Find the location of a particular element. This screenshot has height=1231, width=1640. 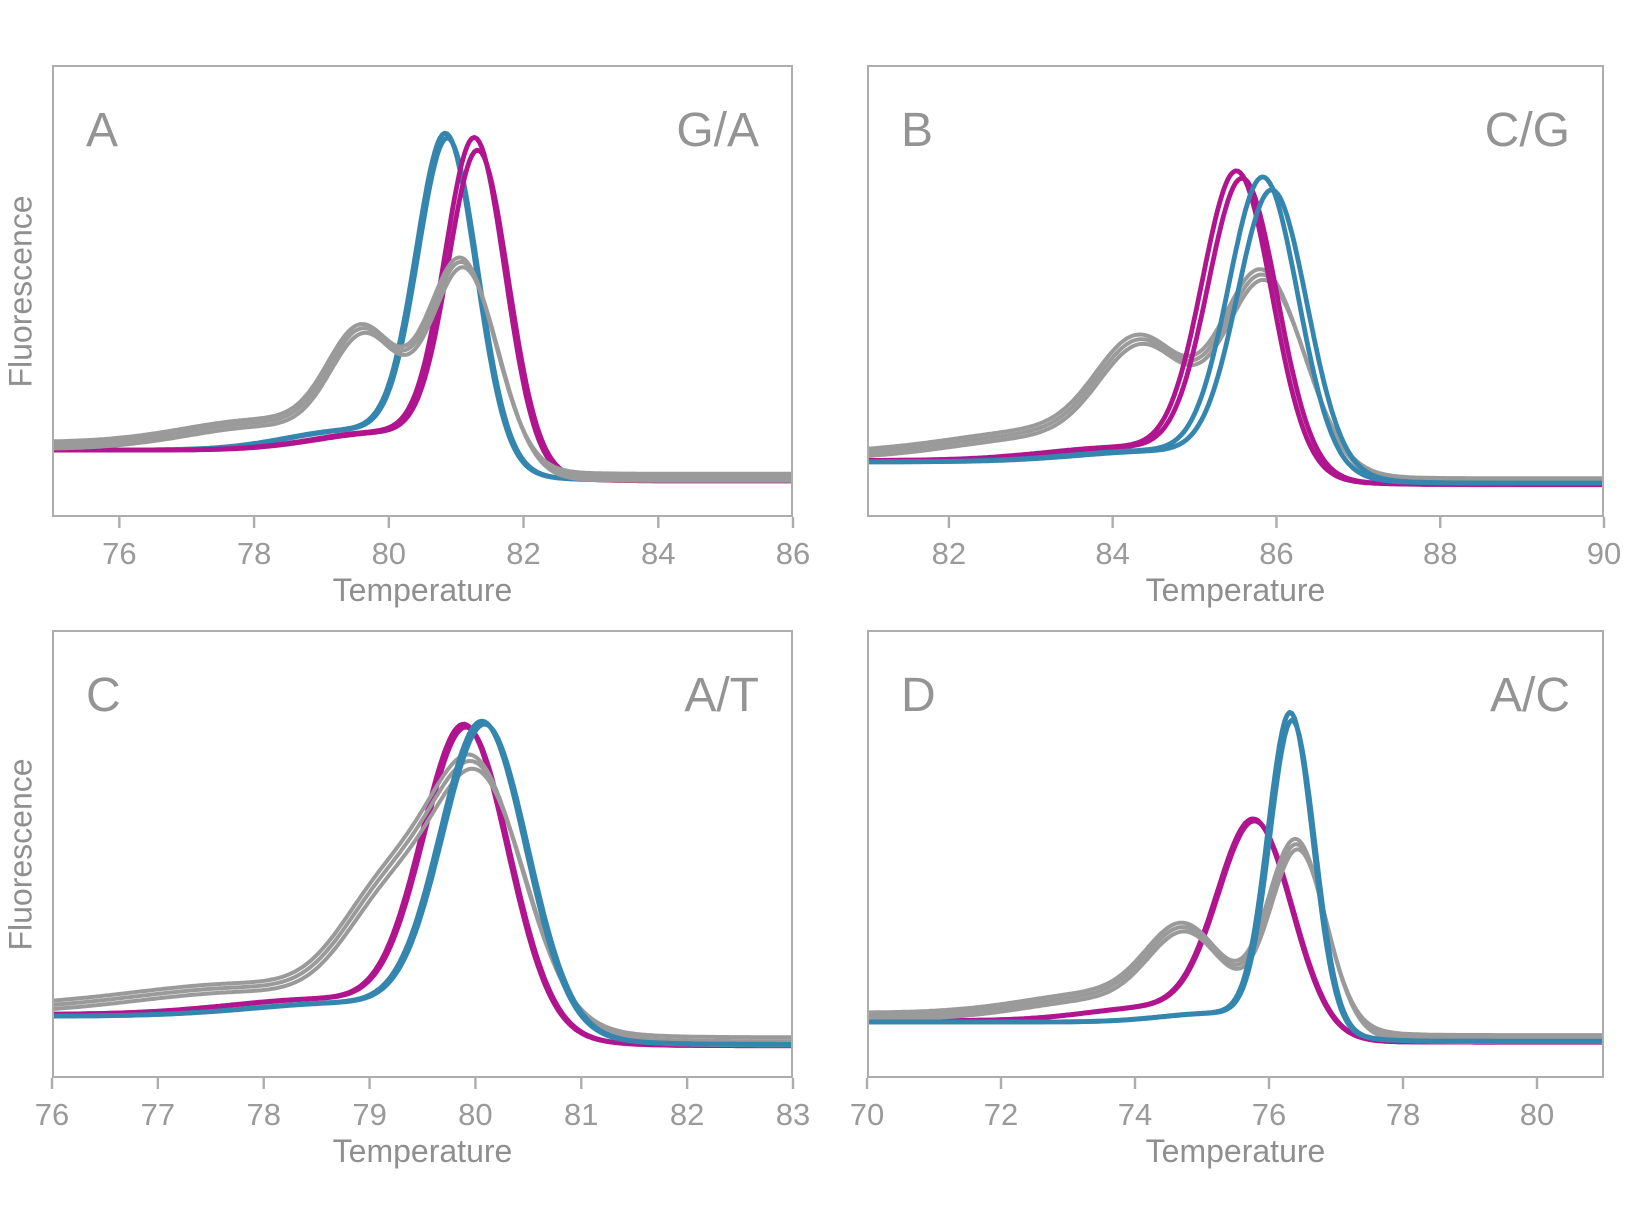

panel-c-letter: C is located at coordinates (103, 695).